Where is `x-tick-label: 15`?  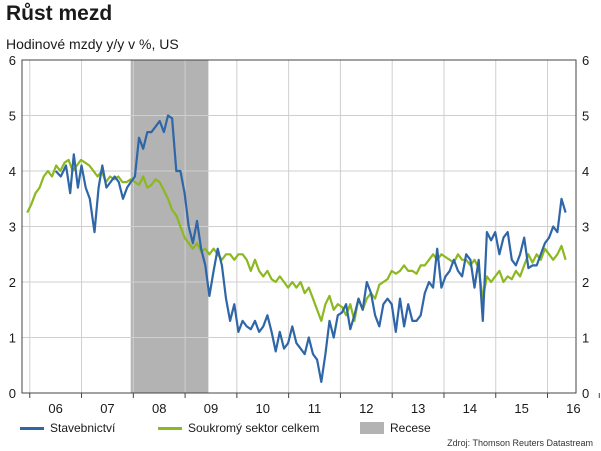 x-tick-label: 15 is located at coordinates (521, 408).